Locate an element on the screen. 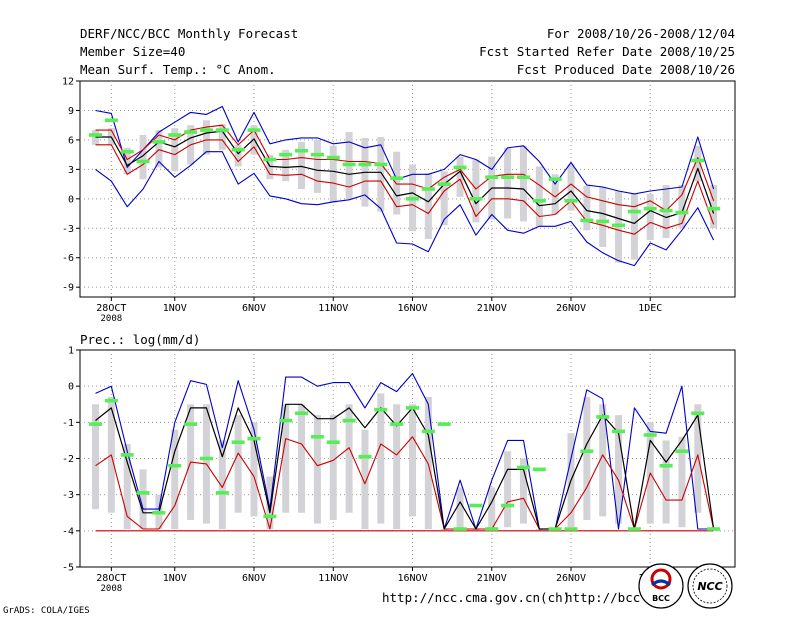 This screenshot has height=622, width=800. prec-y-axis: -5 -4 -3 -2 -1 0 1 is located at coordinates (71, 460).